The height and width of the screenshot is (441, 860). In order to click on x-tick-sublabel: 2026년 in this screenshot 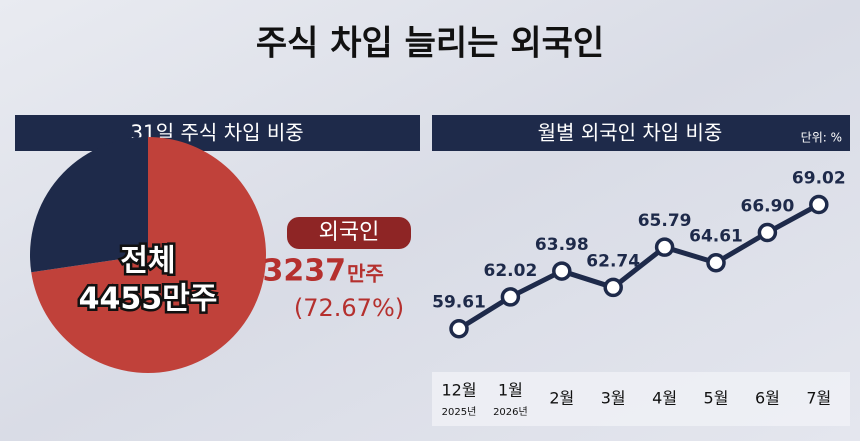, I will do `click(510, 412)`.